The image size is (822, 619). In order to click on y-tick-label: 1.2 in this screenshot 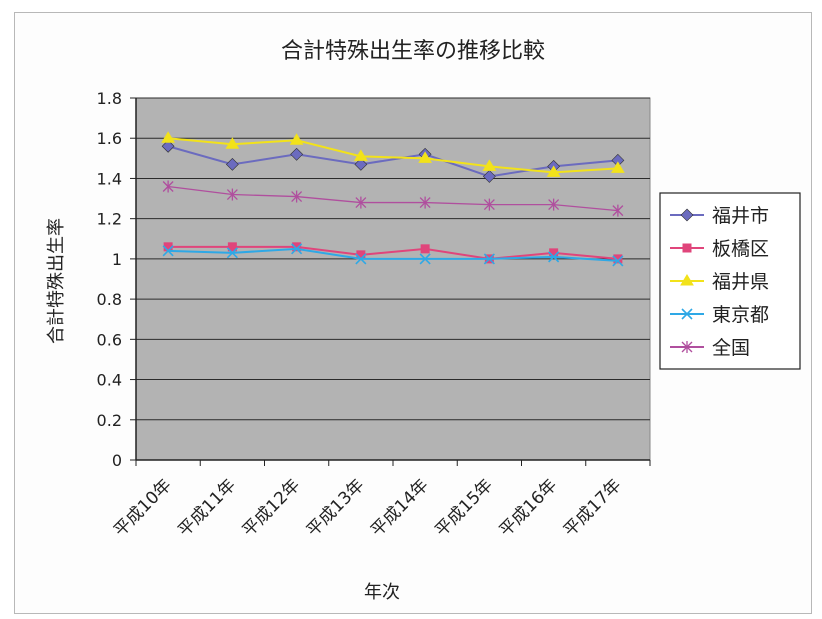, I will do `click(109, 219)`.